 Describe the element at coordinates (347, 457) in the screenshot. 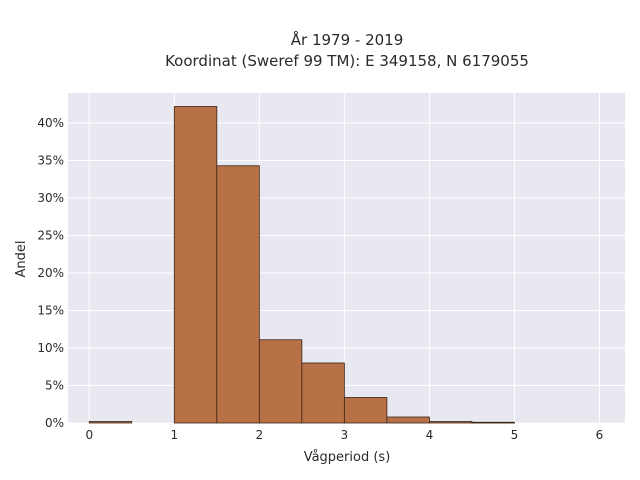

I see `x-axis-label: Vågperiod (s)` at that location.